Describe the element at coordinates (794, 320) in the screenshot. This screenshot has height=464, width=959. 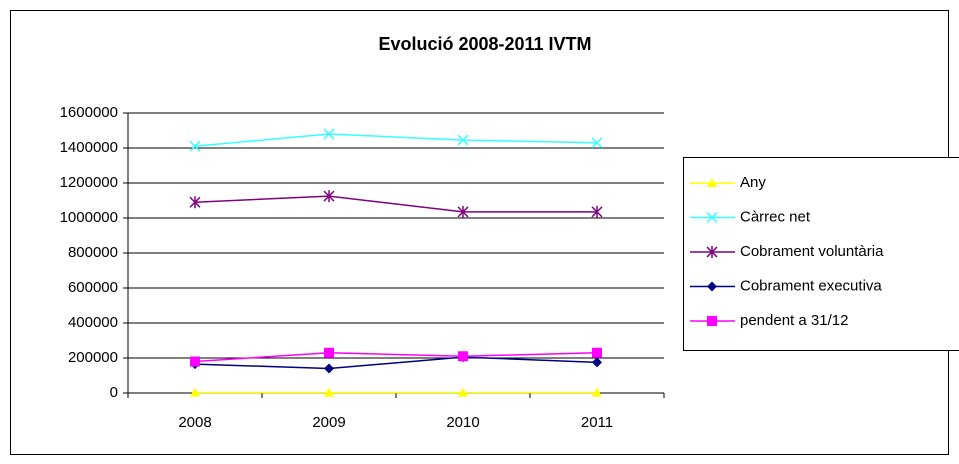
I see `legend-label: pendent a 31/12` at that location.